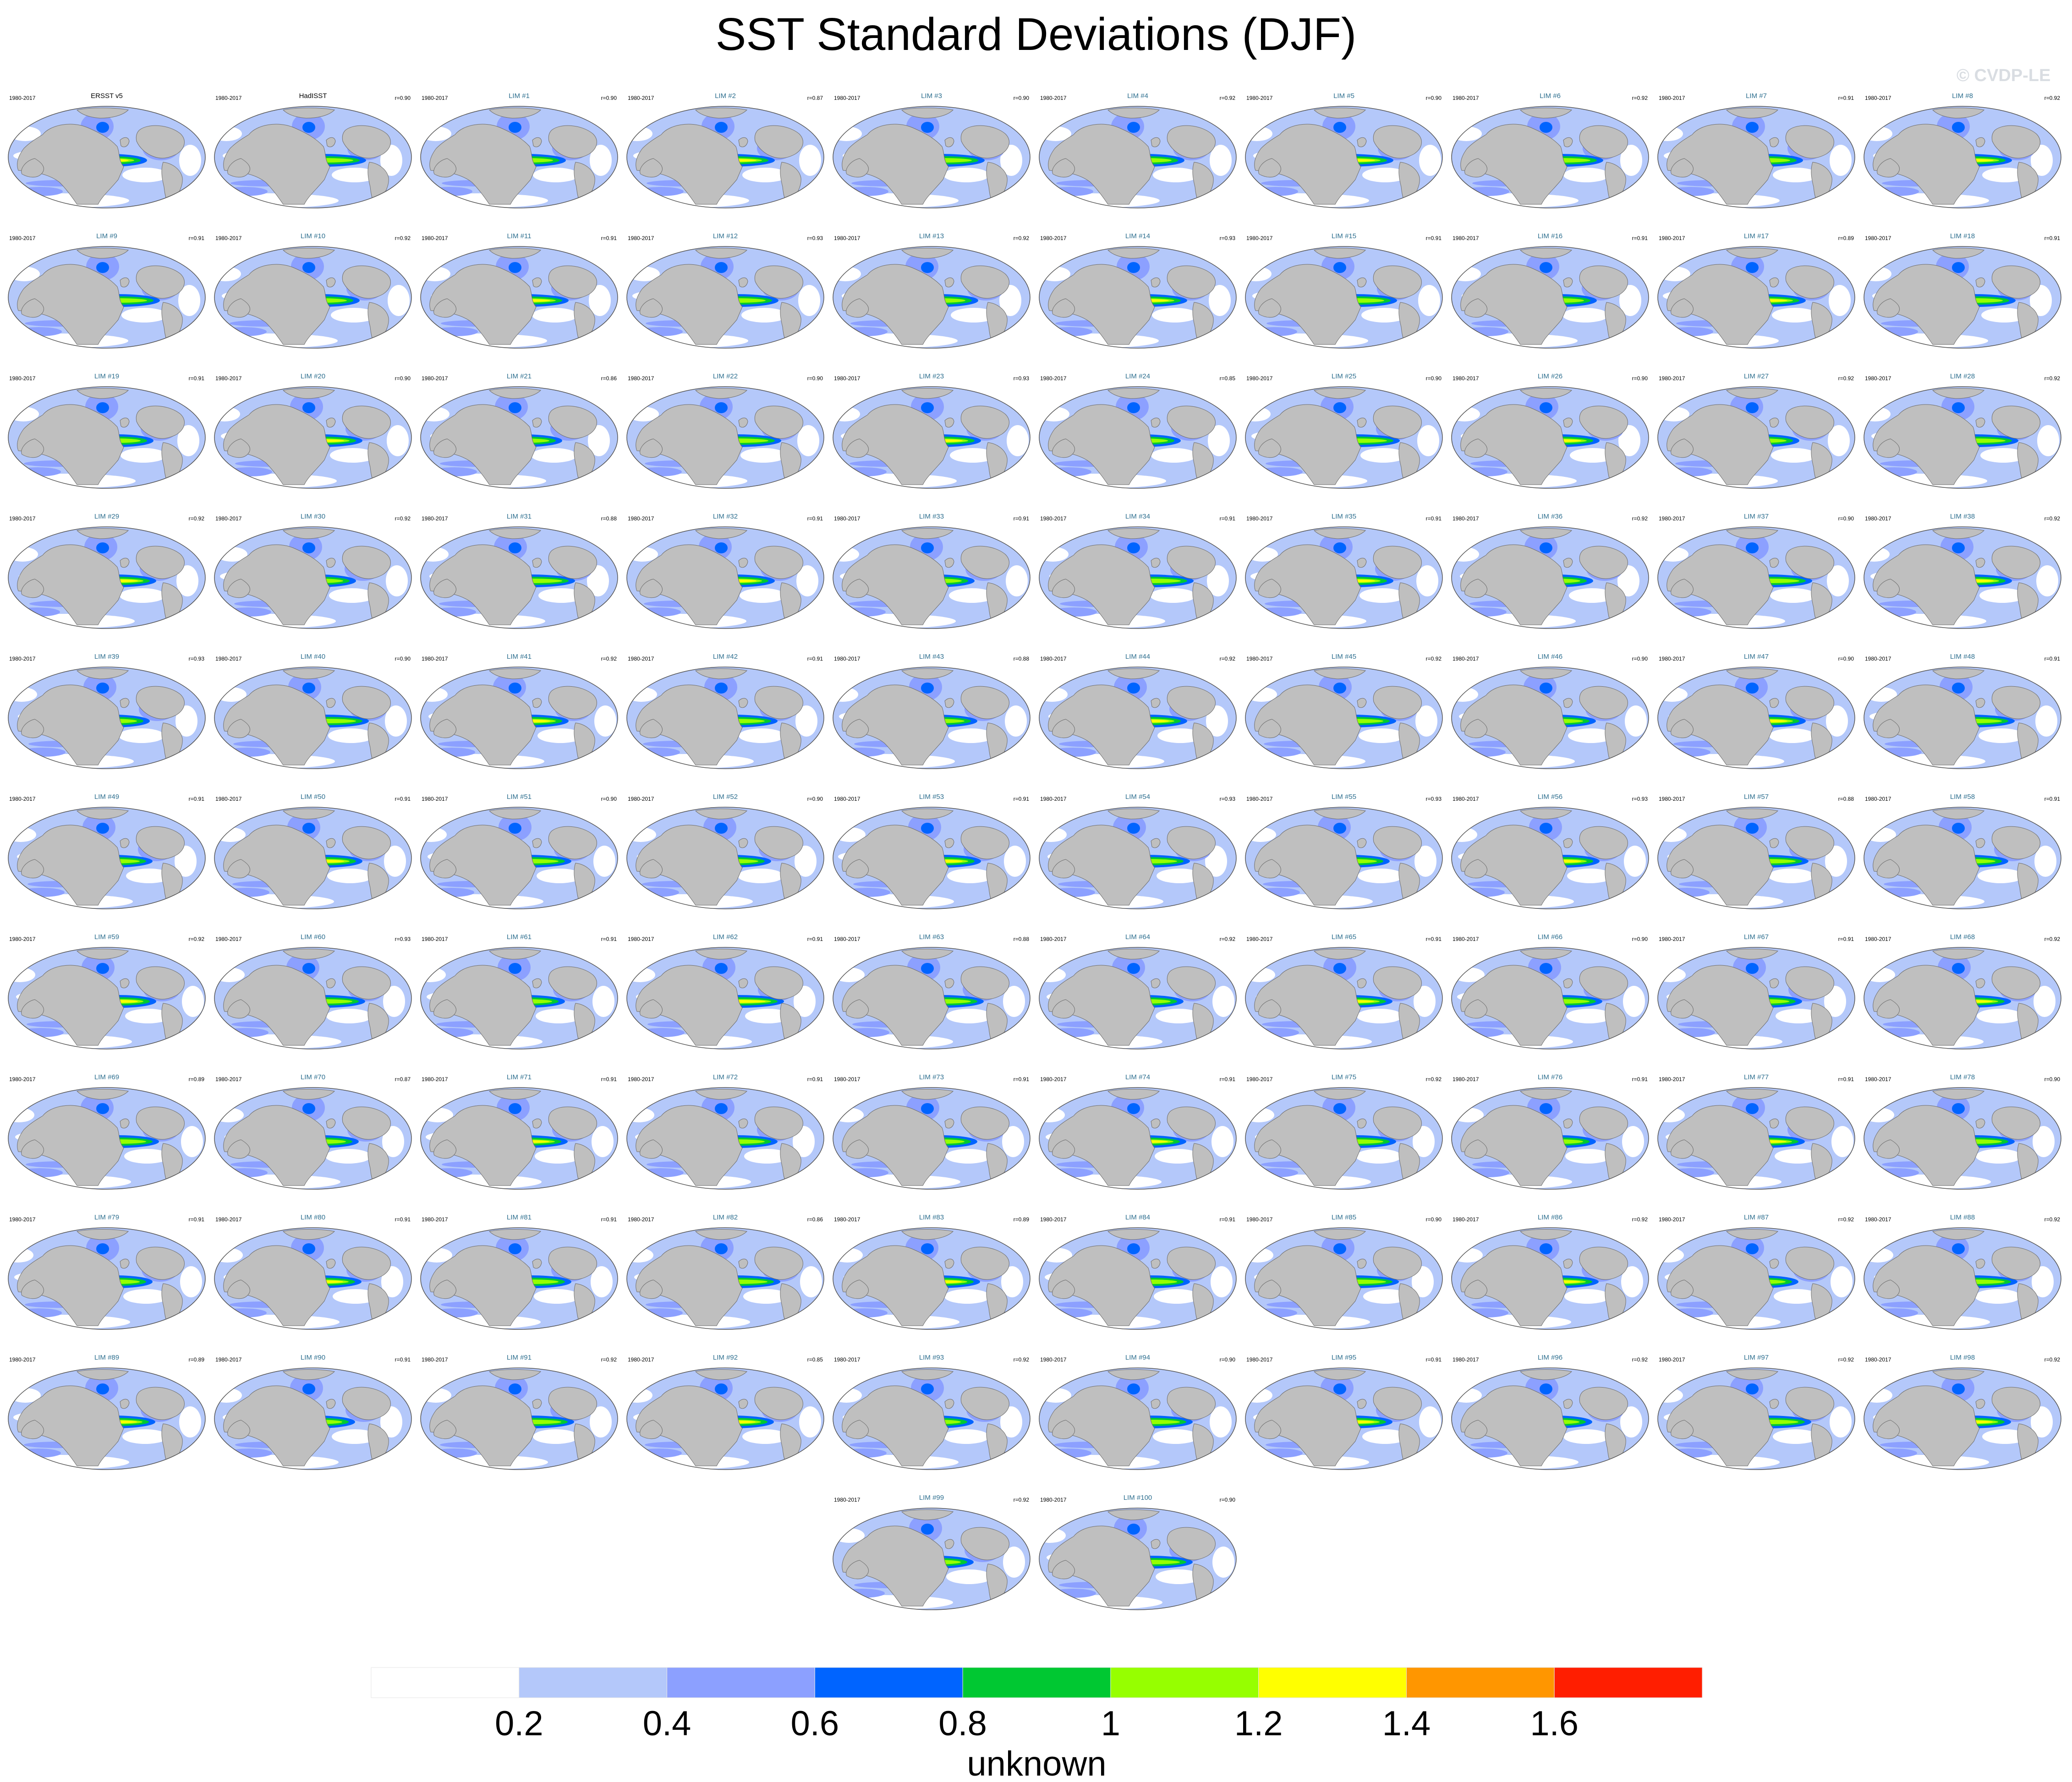  What do you see at coordinates (1628, 1683) in the screenshot?
I see `colorbar-segment` at bounding box center [1628, 1683].